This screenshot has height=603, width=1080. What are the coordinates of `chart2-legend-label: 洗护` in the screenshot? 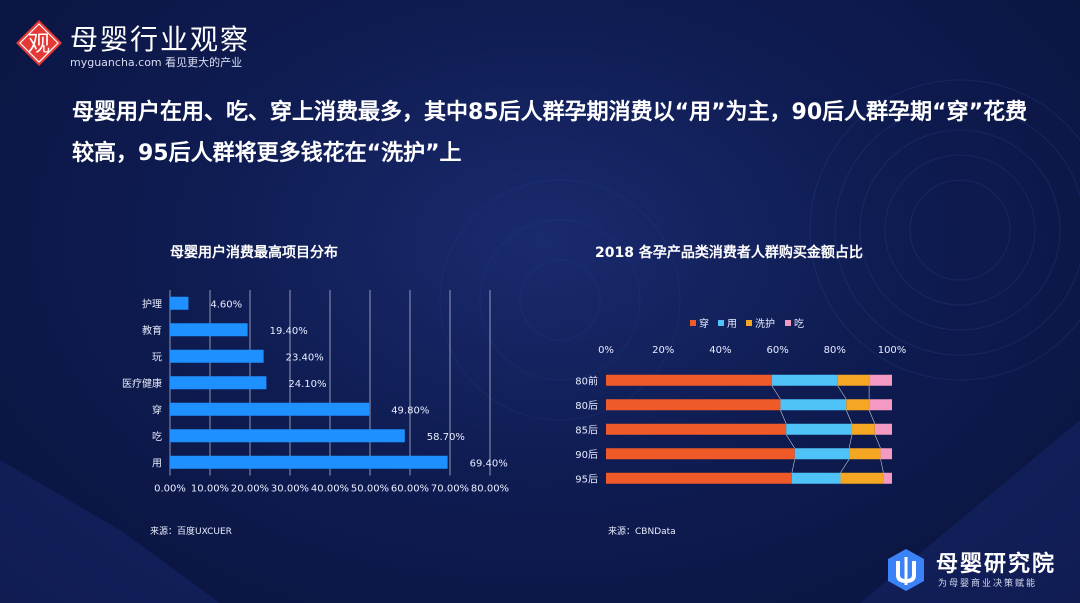 It's located at (765, 323).